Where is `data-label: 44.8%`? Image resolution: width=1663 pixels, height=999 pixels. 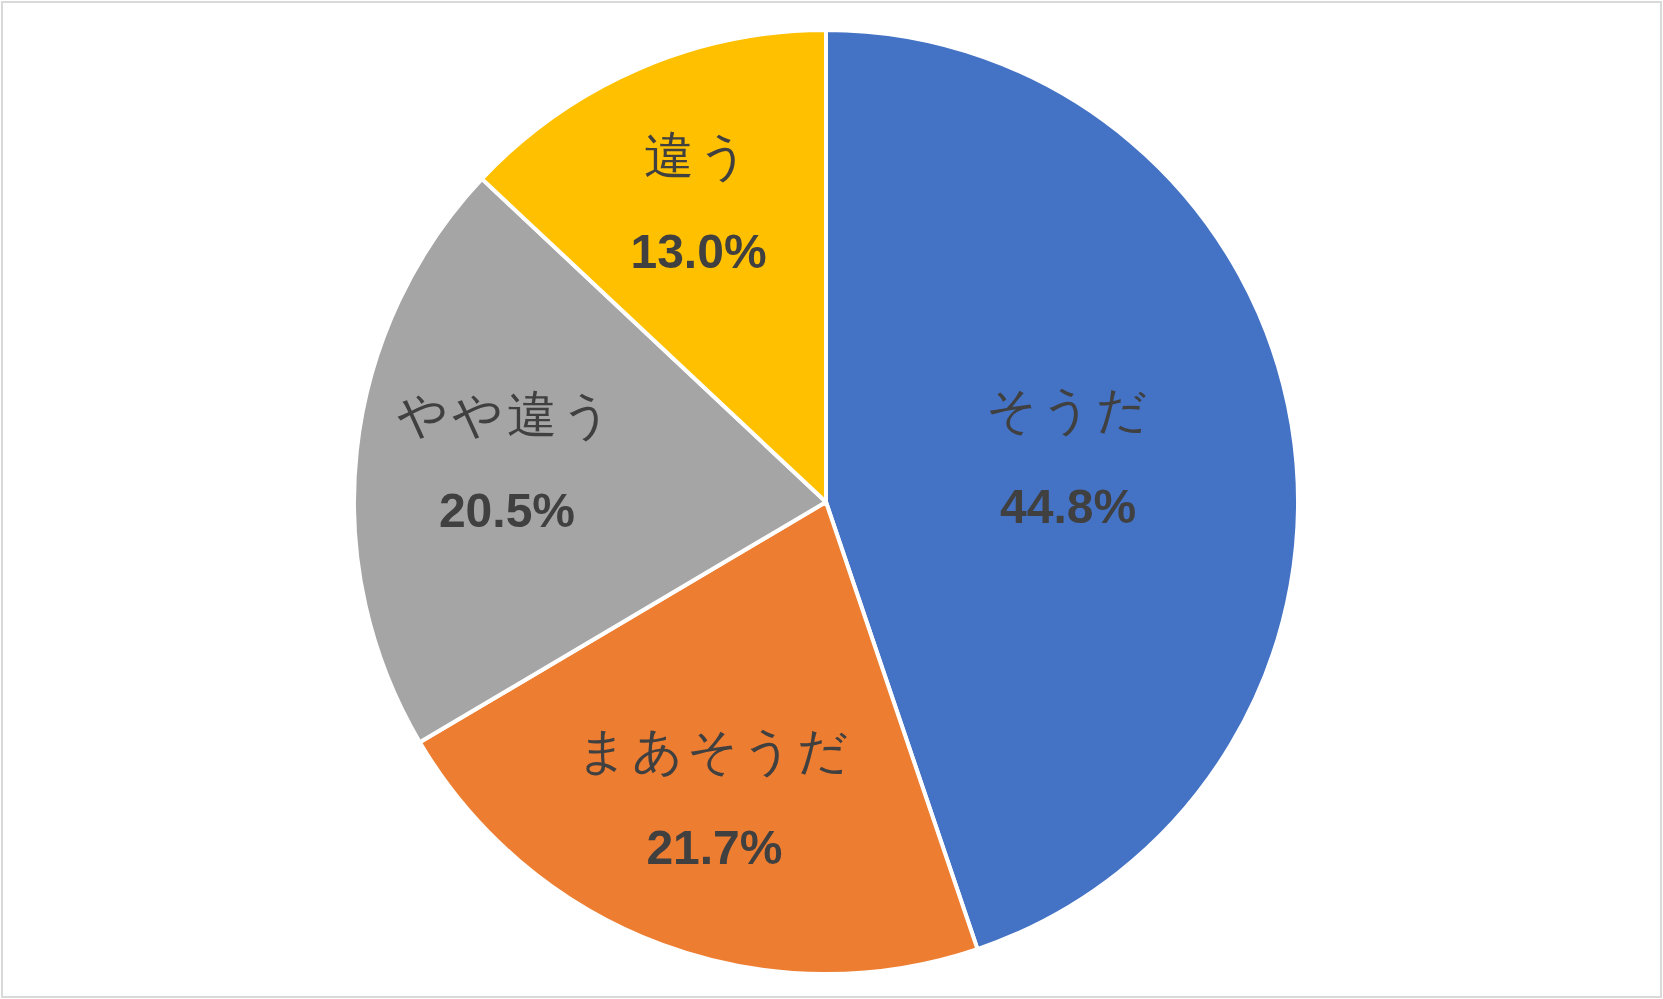 data-label: 44.8% is located at coordinates (1068, 506).